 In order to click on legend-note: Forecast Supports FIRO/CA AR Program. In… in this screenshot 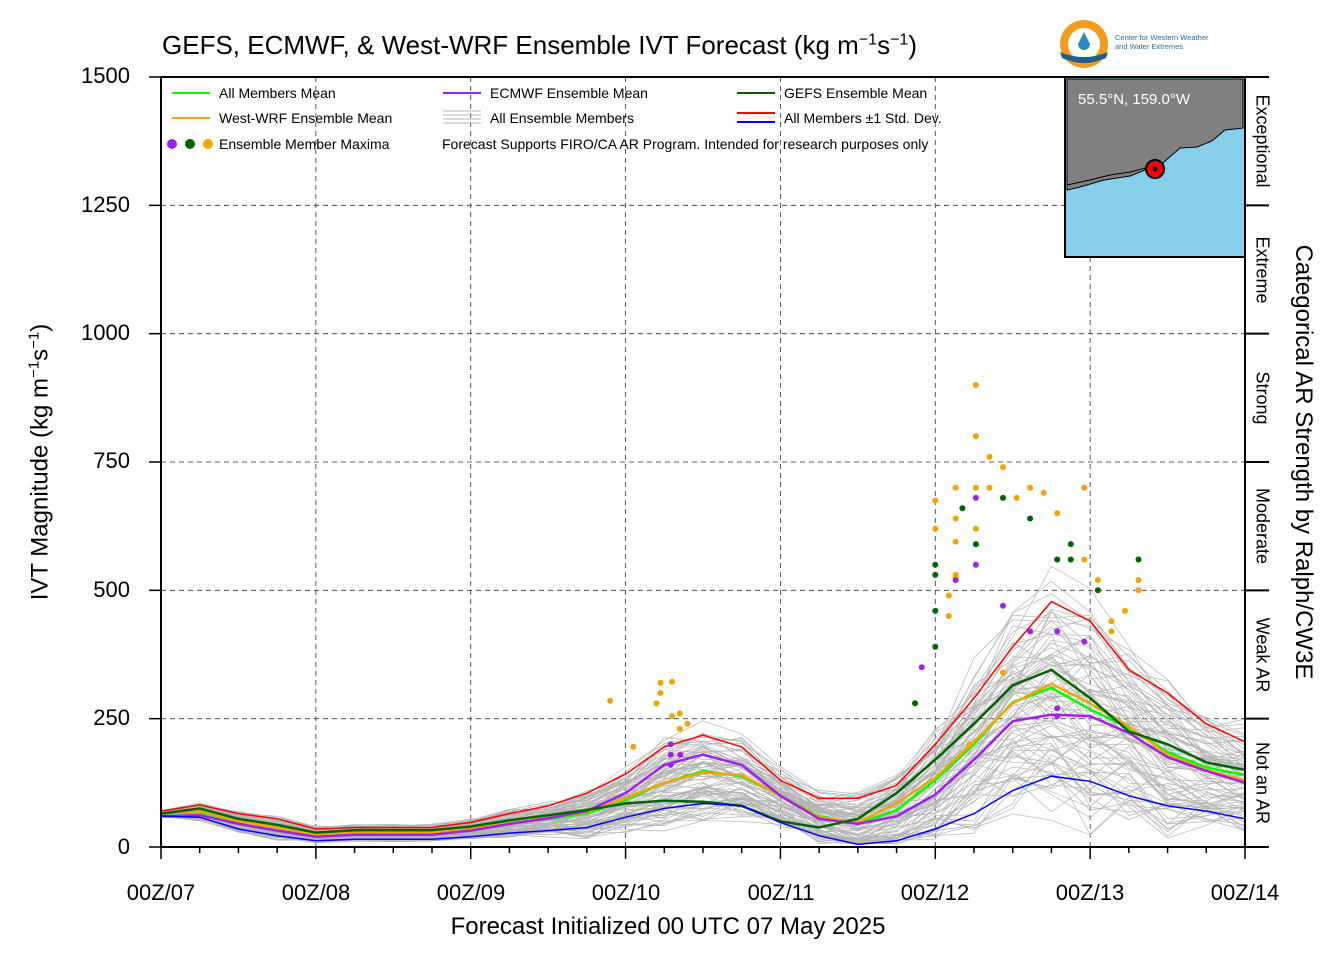, I will do `click(685, 144)`.